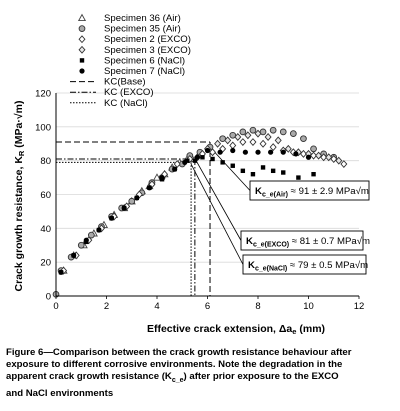 Image resolution: width=400 pixels, height=411 pixels. Describe the element at coordinates (261, 377) in the screenshot. I see `caption-line-3-post: ) after prior exposure to the EXCO` at that location.